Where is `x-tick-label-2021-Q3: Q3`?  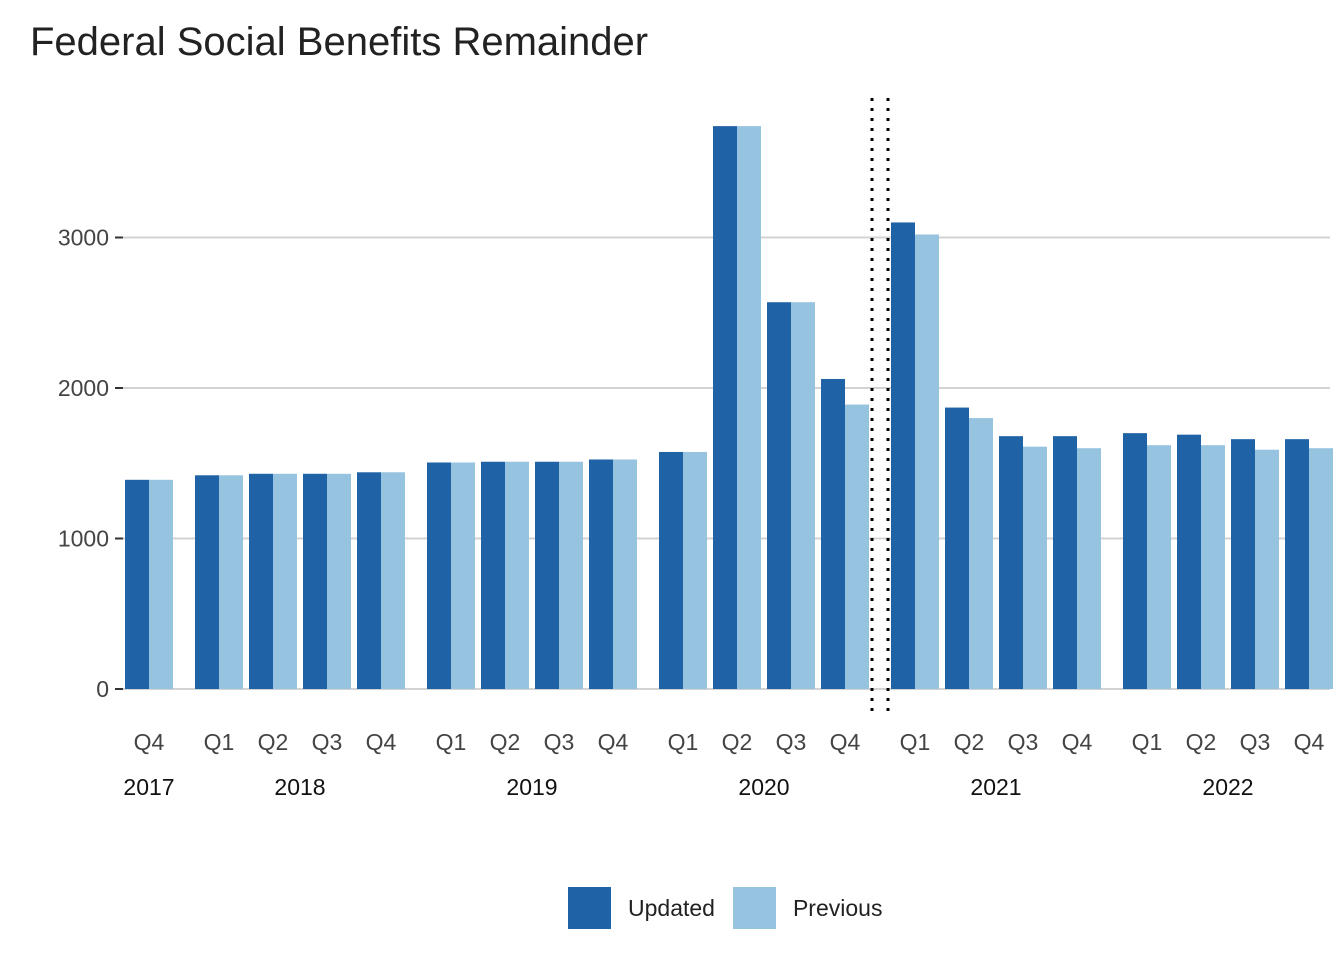
x-tick-label-2021-Q3: Q3 is located at coordinates (1023, 742).